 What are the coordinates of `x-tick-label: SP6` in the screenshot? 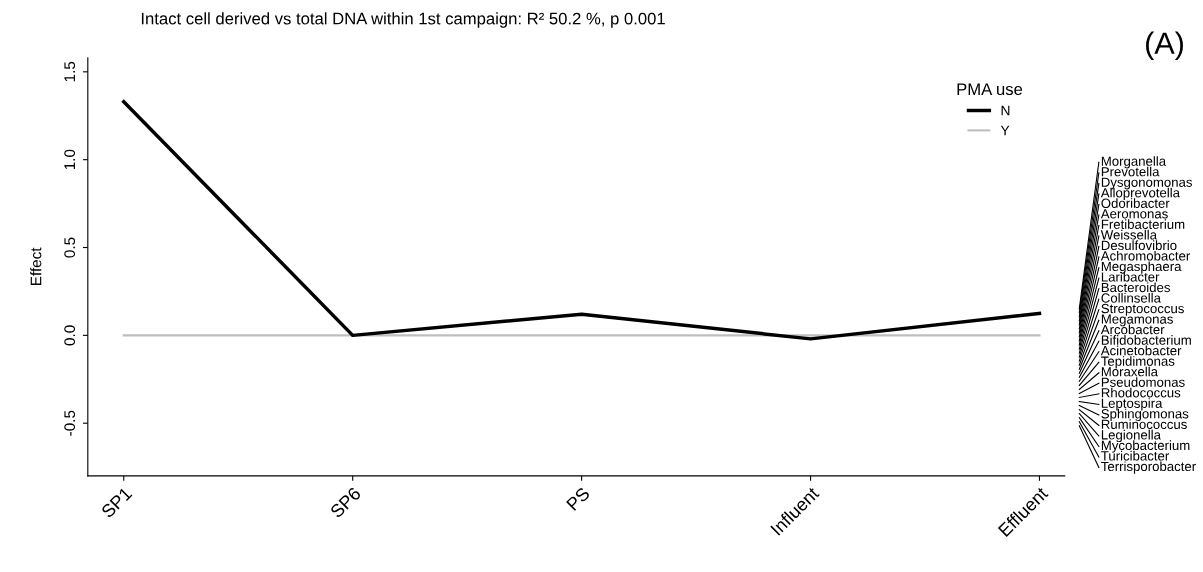 It's located at (345, 502).